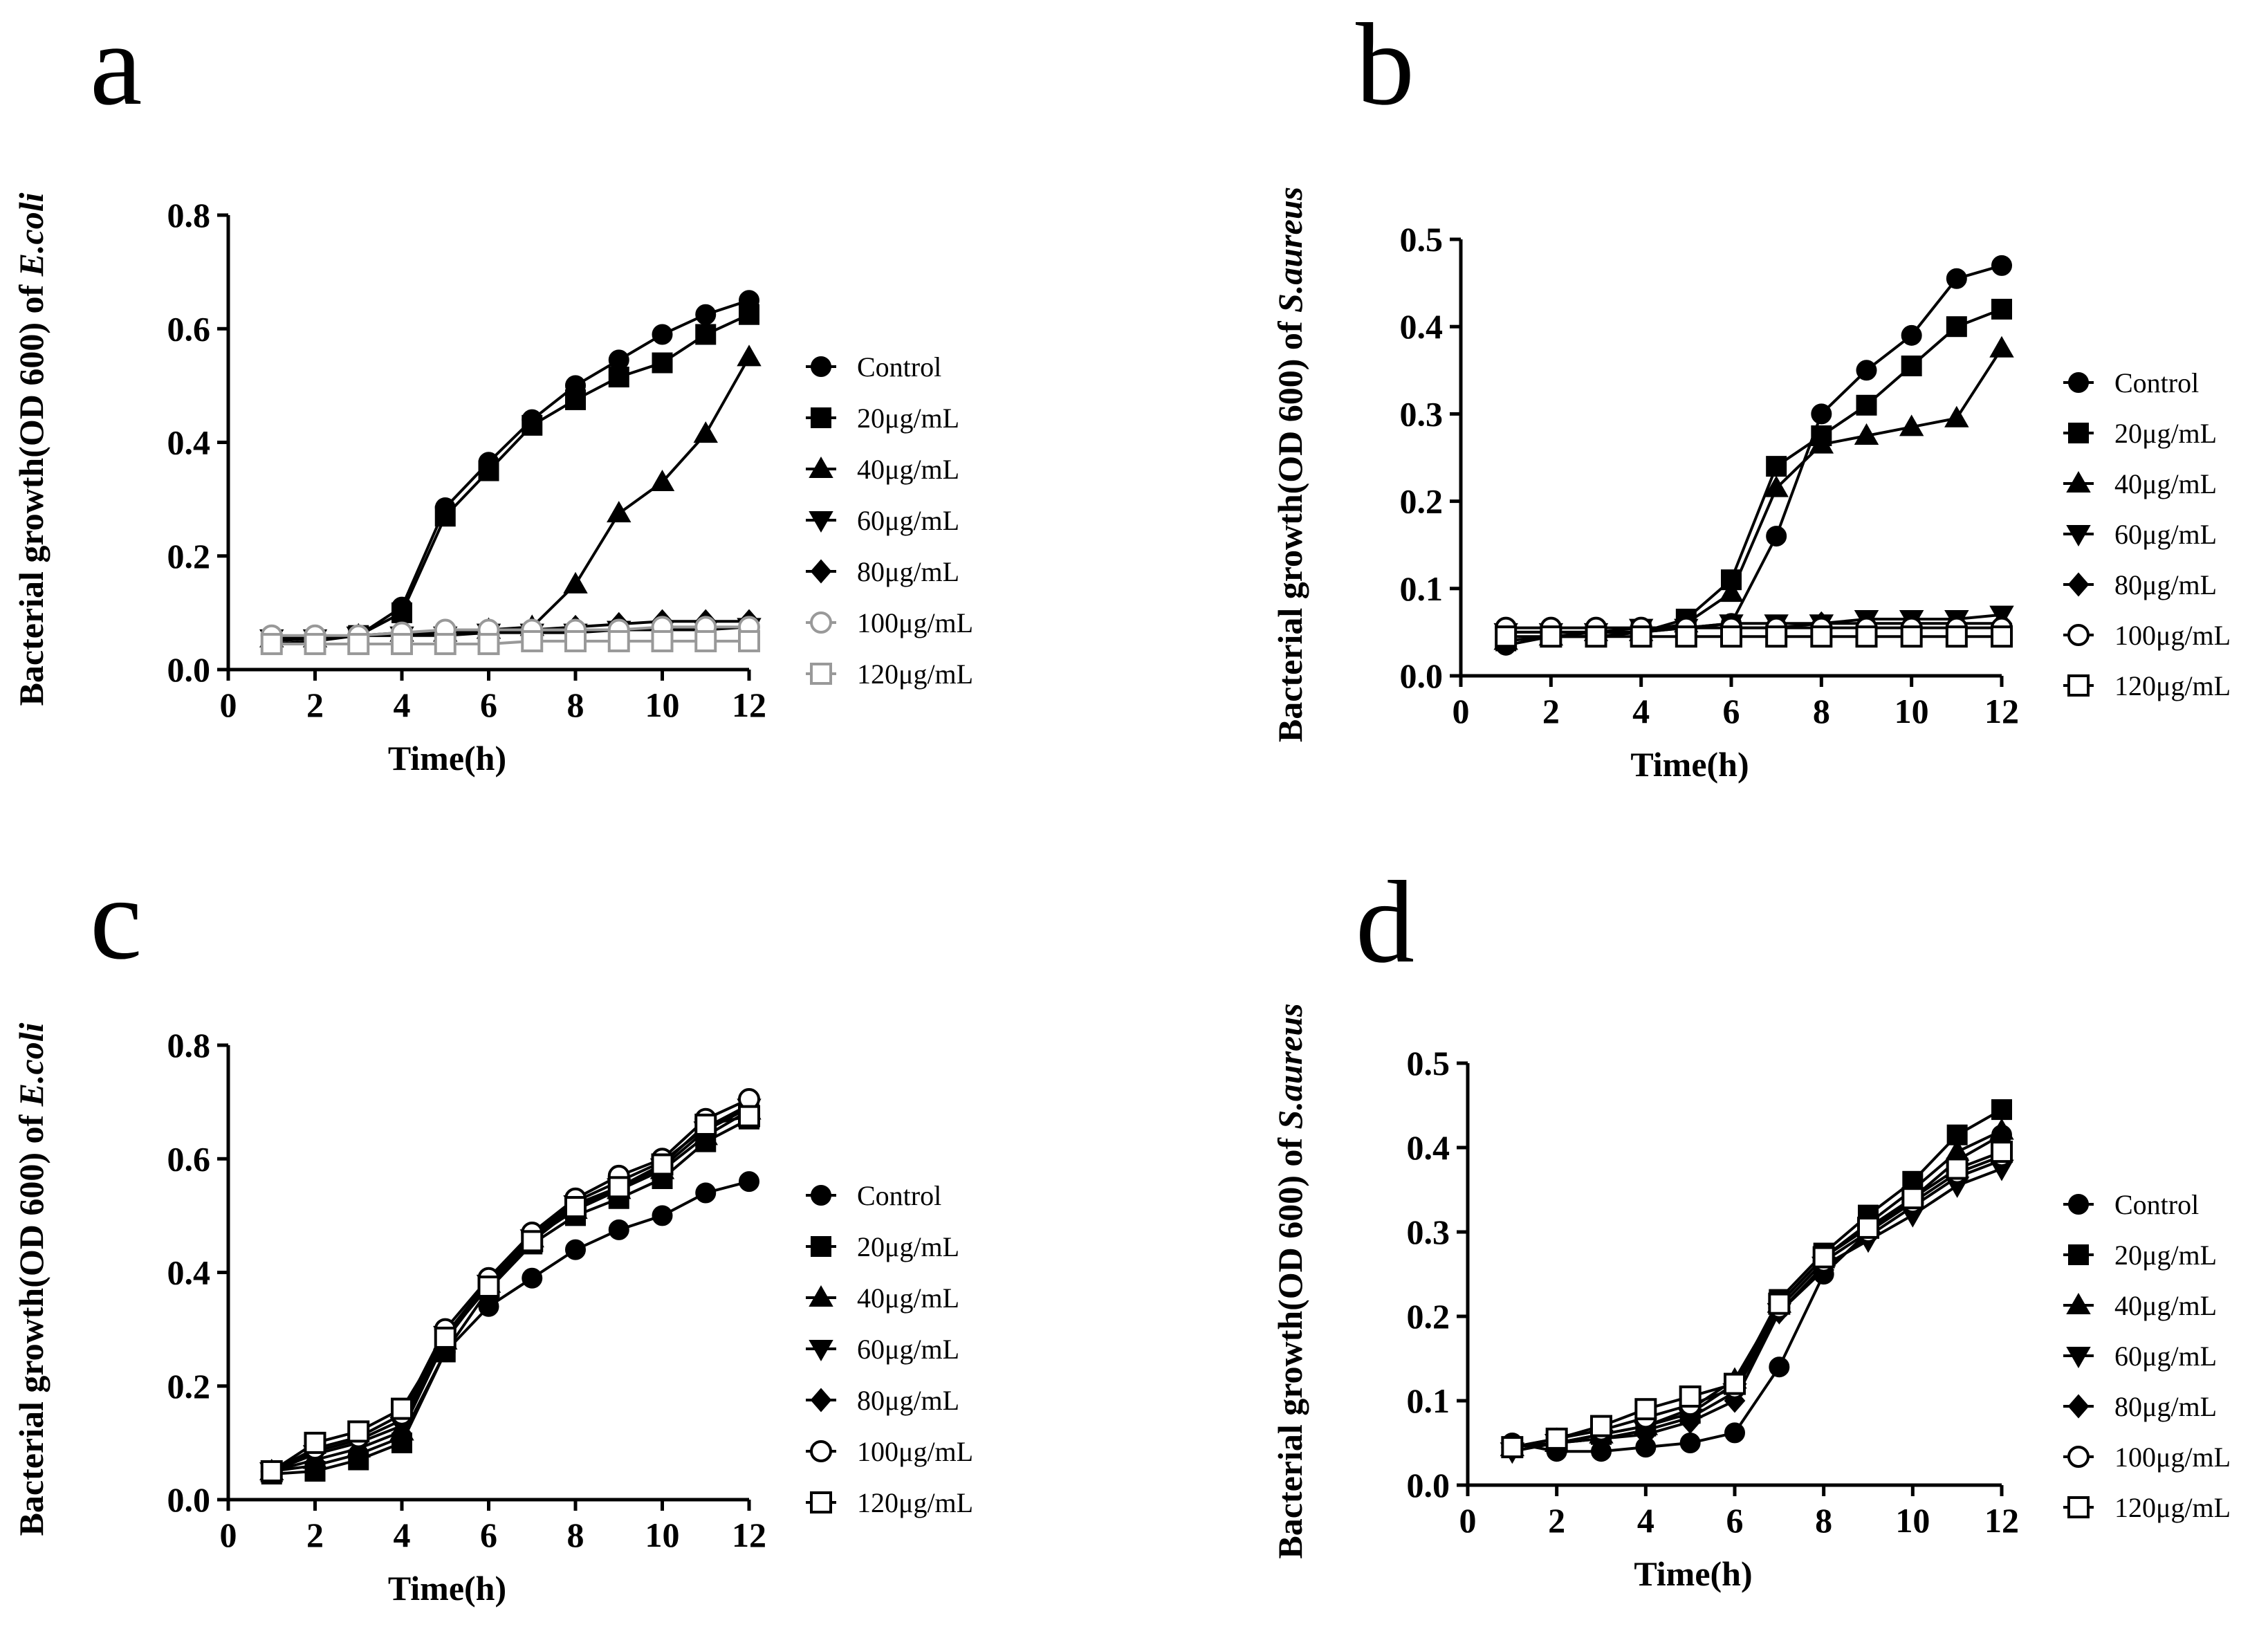 Image resolution: width=2268 pixels, height=1638 pixels. What do you see at coordinates (882, 1401) in the screenshot?
I see `legend-item: 80μg/mL` at bounding box center [882, 1401].